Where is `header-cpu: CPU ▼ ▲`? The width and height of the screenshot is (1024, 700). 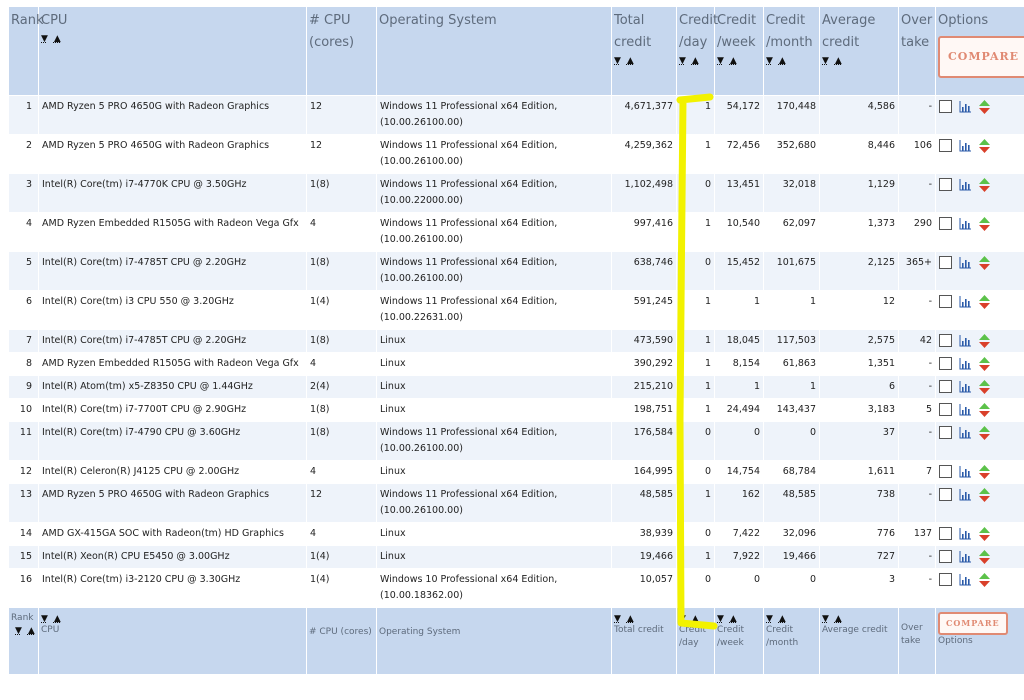 header-cpu: CPU ▼ ▲ is located at coordinates (172, 51).